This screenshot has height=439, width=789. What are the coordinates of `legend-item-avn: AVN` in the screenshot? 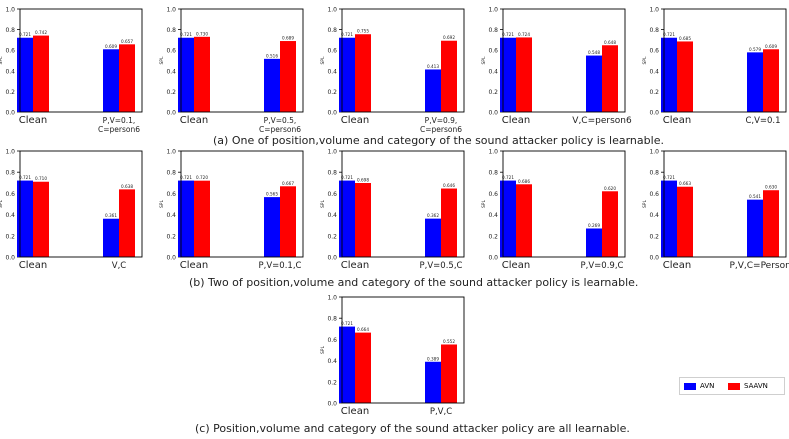 It's located at (699, 386).